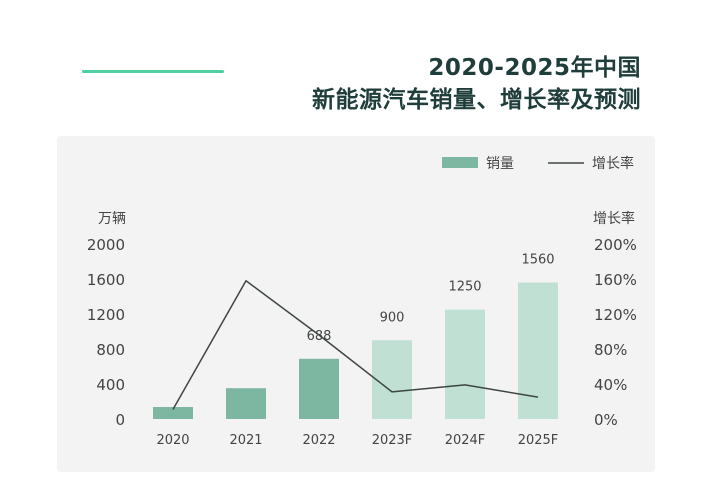  Describe the element at coordinates (106, 315) in the screenshot. I see `left-axis-tick: 1200` at that location.